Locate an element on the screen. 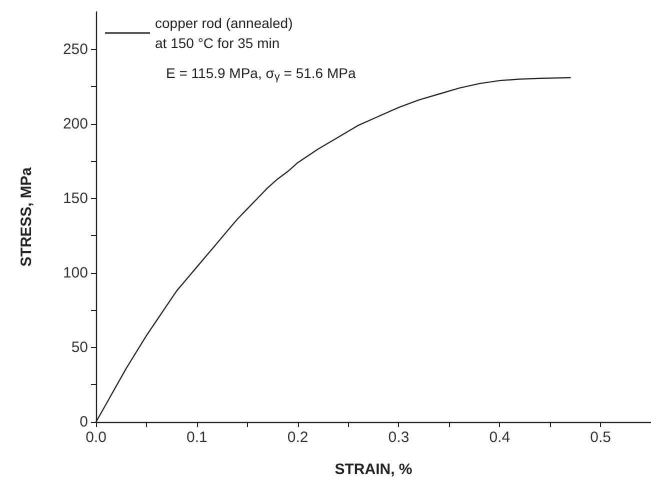  x-tick-label: 0.5 is located at coordinates (600, 437).